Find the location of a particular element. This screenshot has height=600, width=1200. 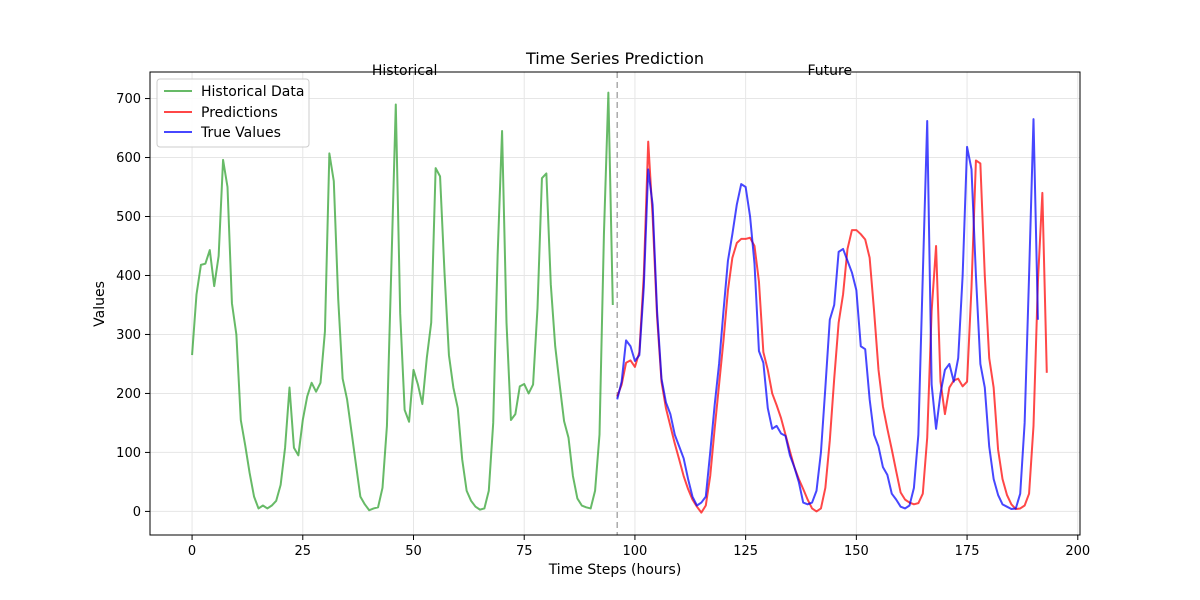

y-tick-label: 500 is located at coordinates (128, 217).